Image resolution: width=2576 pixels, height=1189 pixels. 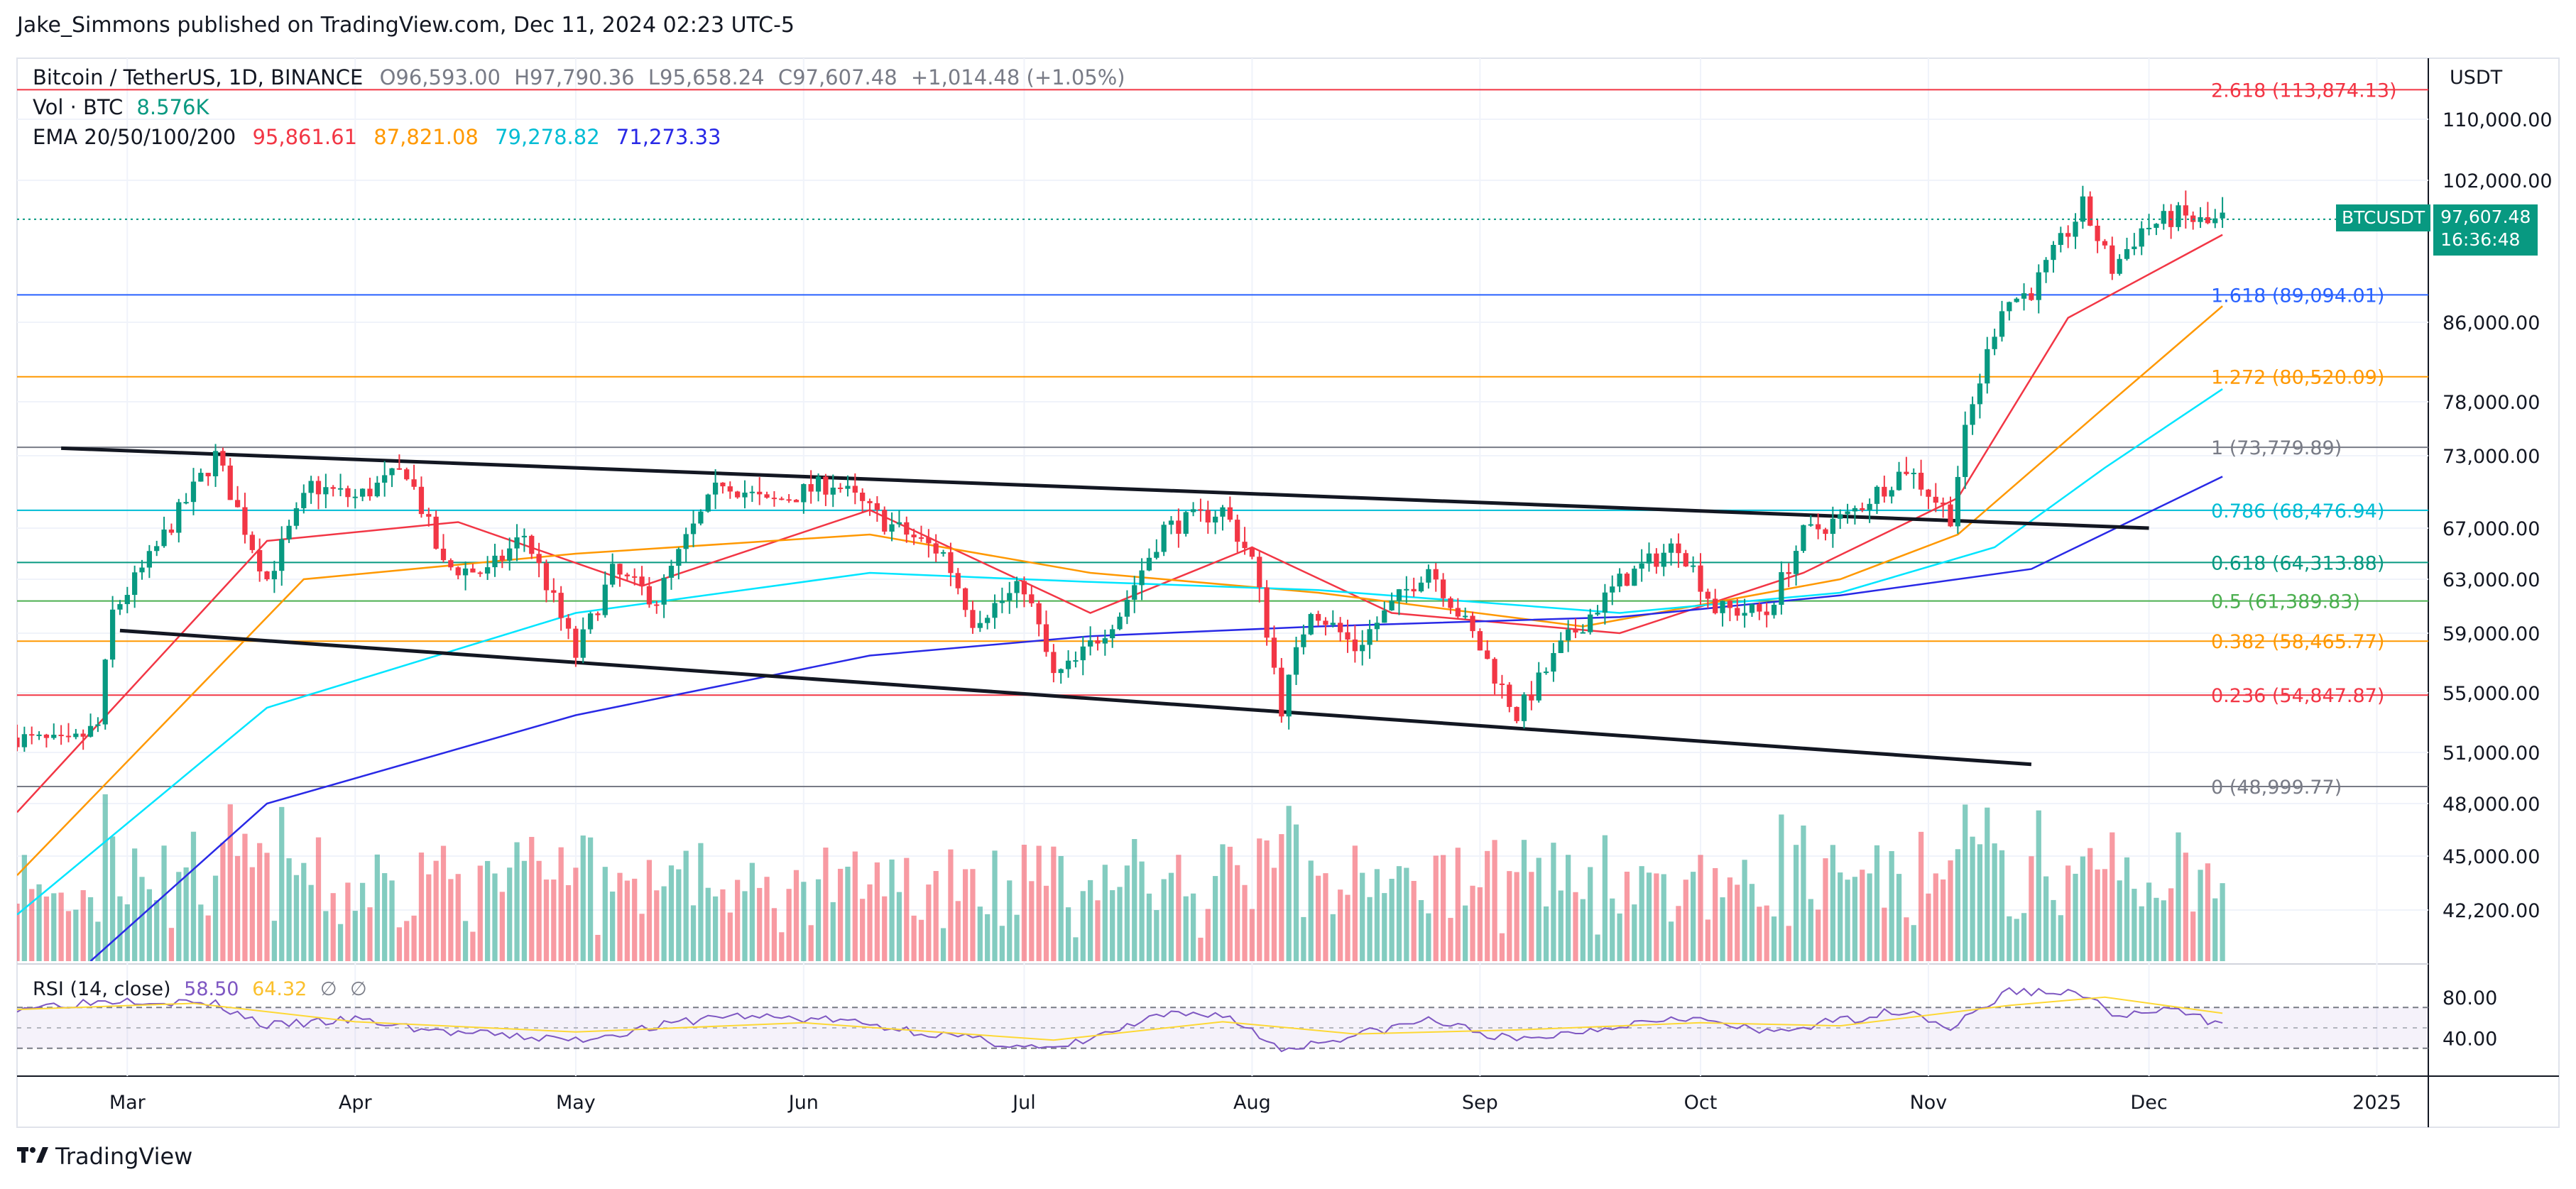 What do you see at coordinates (2476, 78) in the screenshot?
I see `price-axis-unit: USDT` at bounding box center [2476, 78].